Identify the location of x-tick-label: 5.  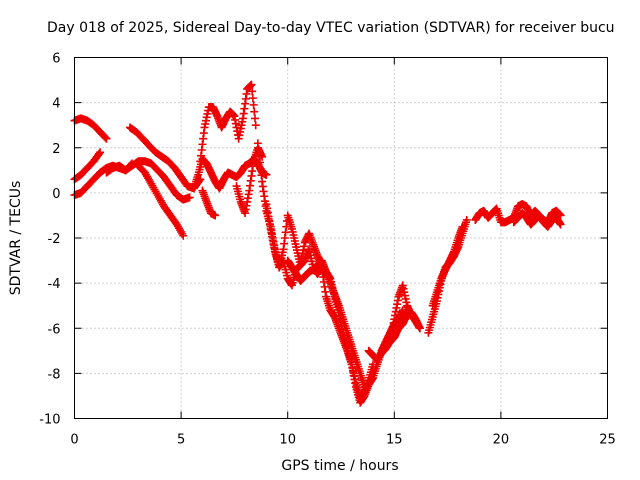
(181, 440).